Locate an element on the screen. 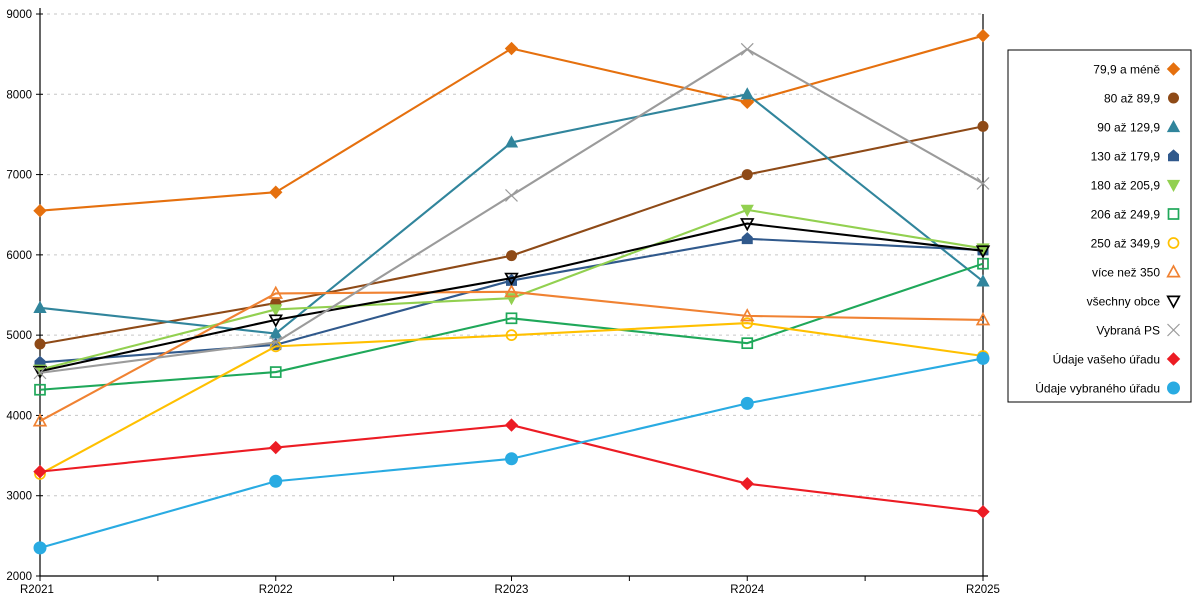  legend-item-label: 80 až 89,9 is located at coordinates (1132, 99).